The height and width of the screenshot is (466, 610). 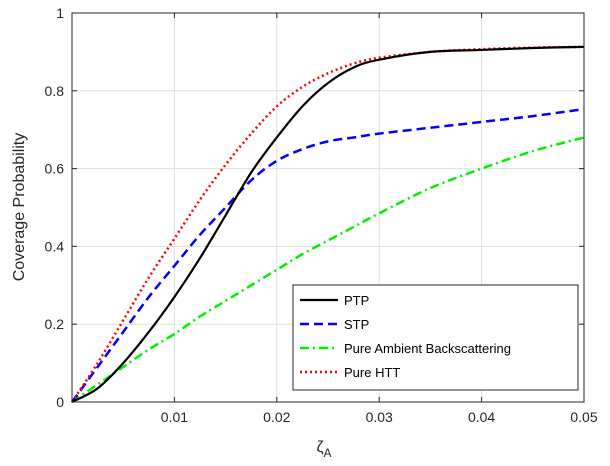 What do you see at coordinates (372, 372) in the screenshot?
I see `legend-label: Pure HTT` at bounding box center [372, 372].